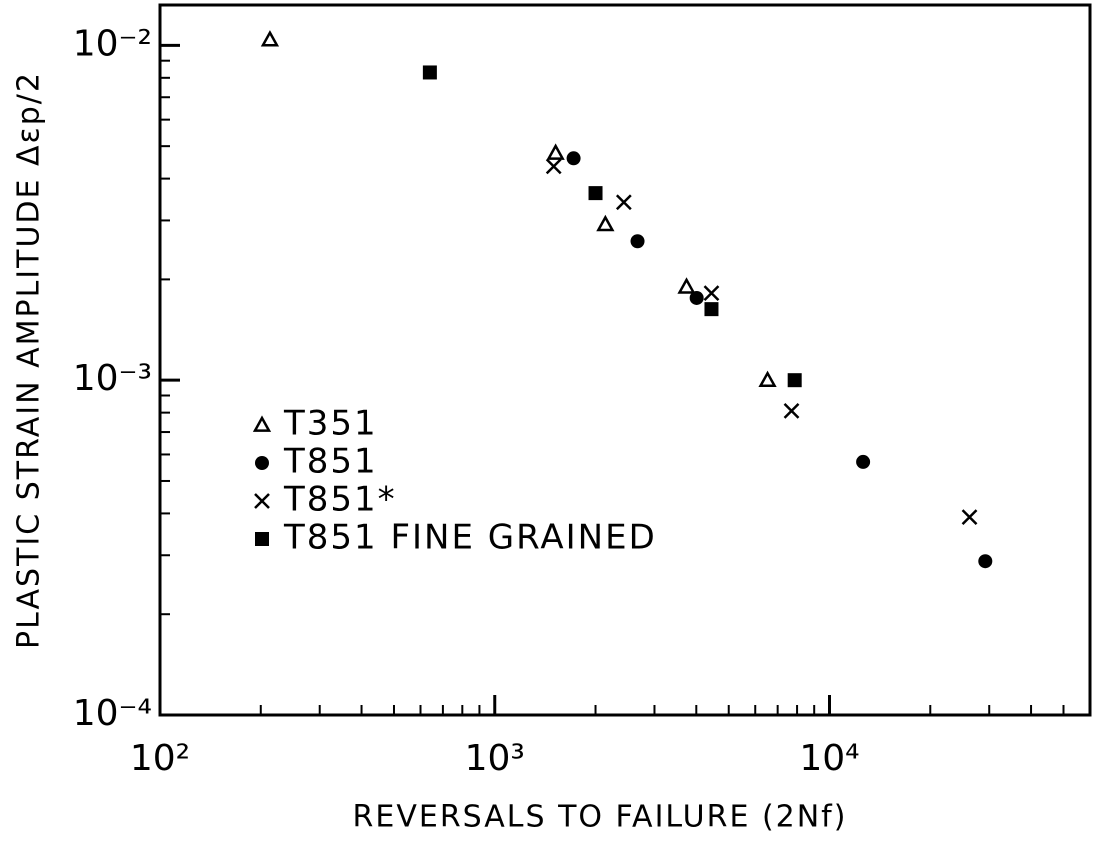 Image resolution: width=1097 pixels, height=842 pixels. What do you see at coordinates (112, 713) in the screenshot?
I see `y-tick-label: 10⁻⁴` at bounding box center [112, 713].